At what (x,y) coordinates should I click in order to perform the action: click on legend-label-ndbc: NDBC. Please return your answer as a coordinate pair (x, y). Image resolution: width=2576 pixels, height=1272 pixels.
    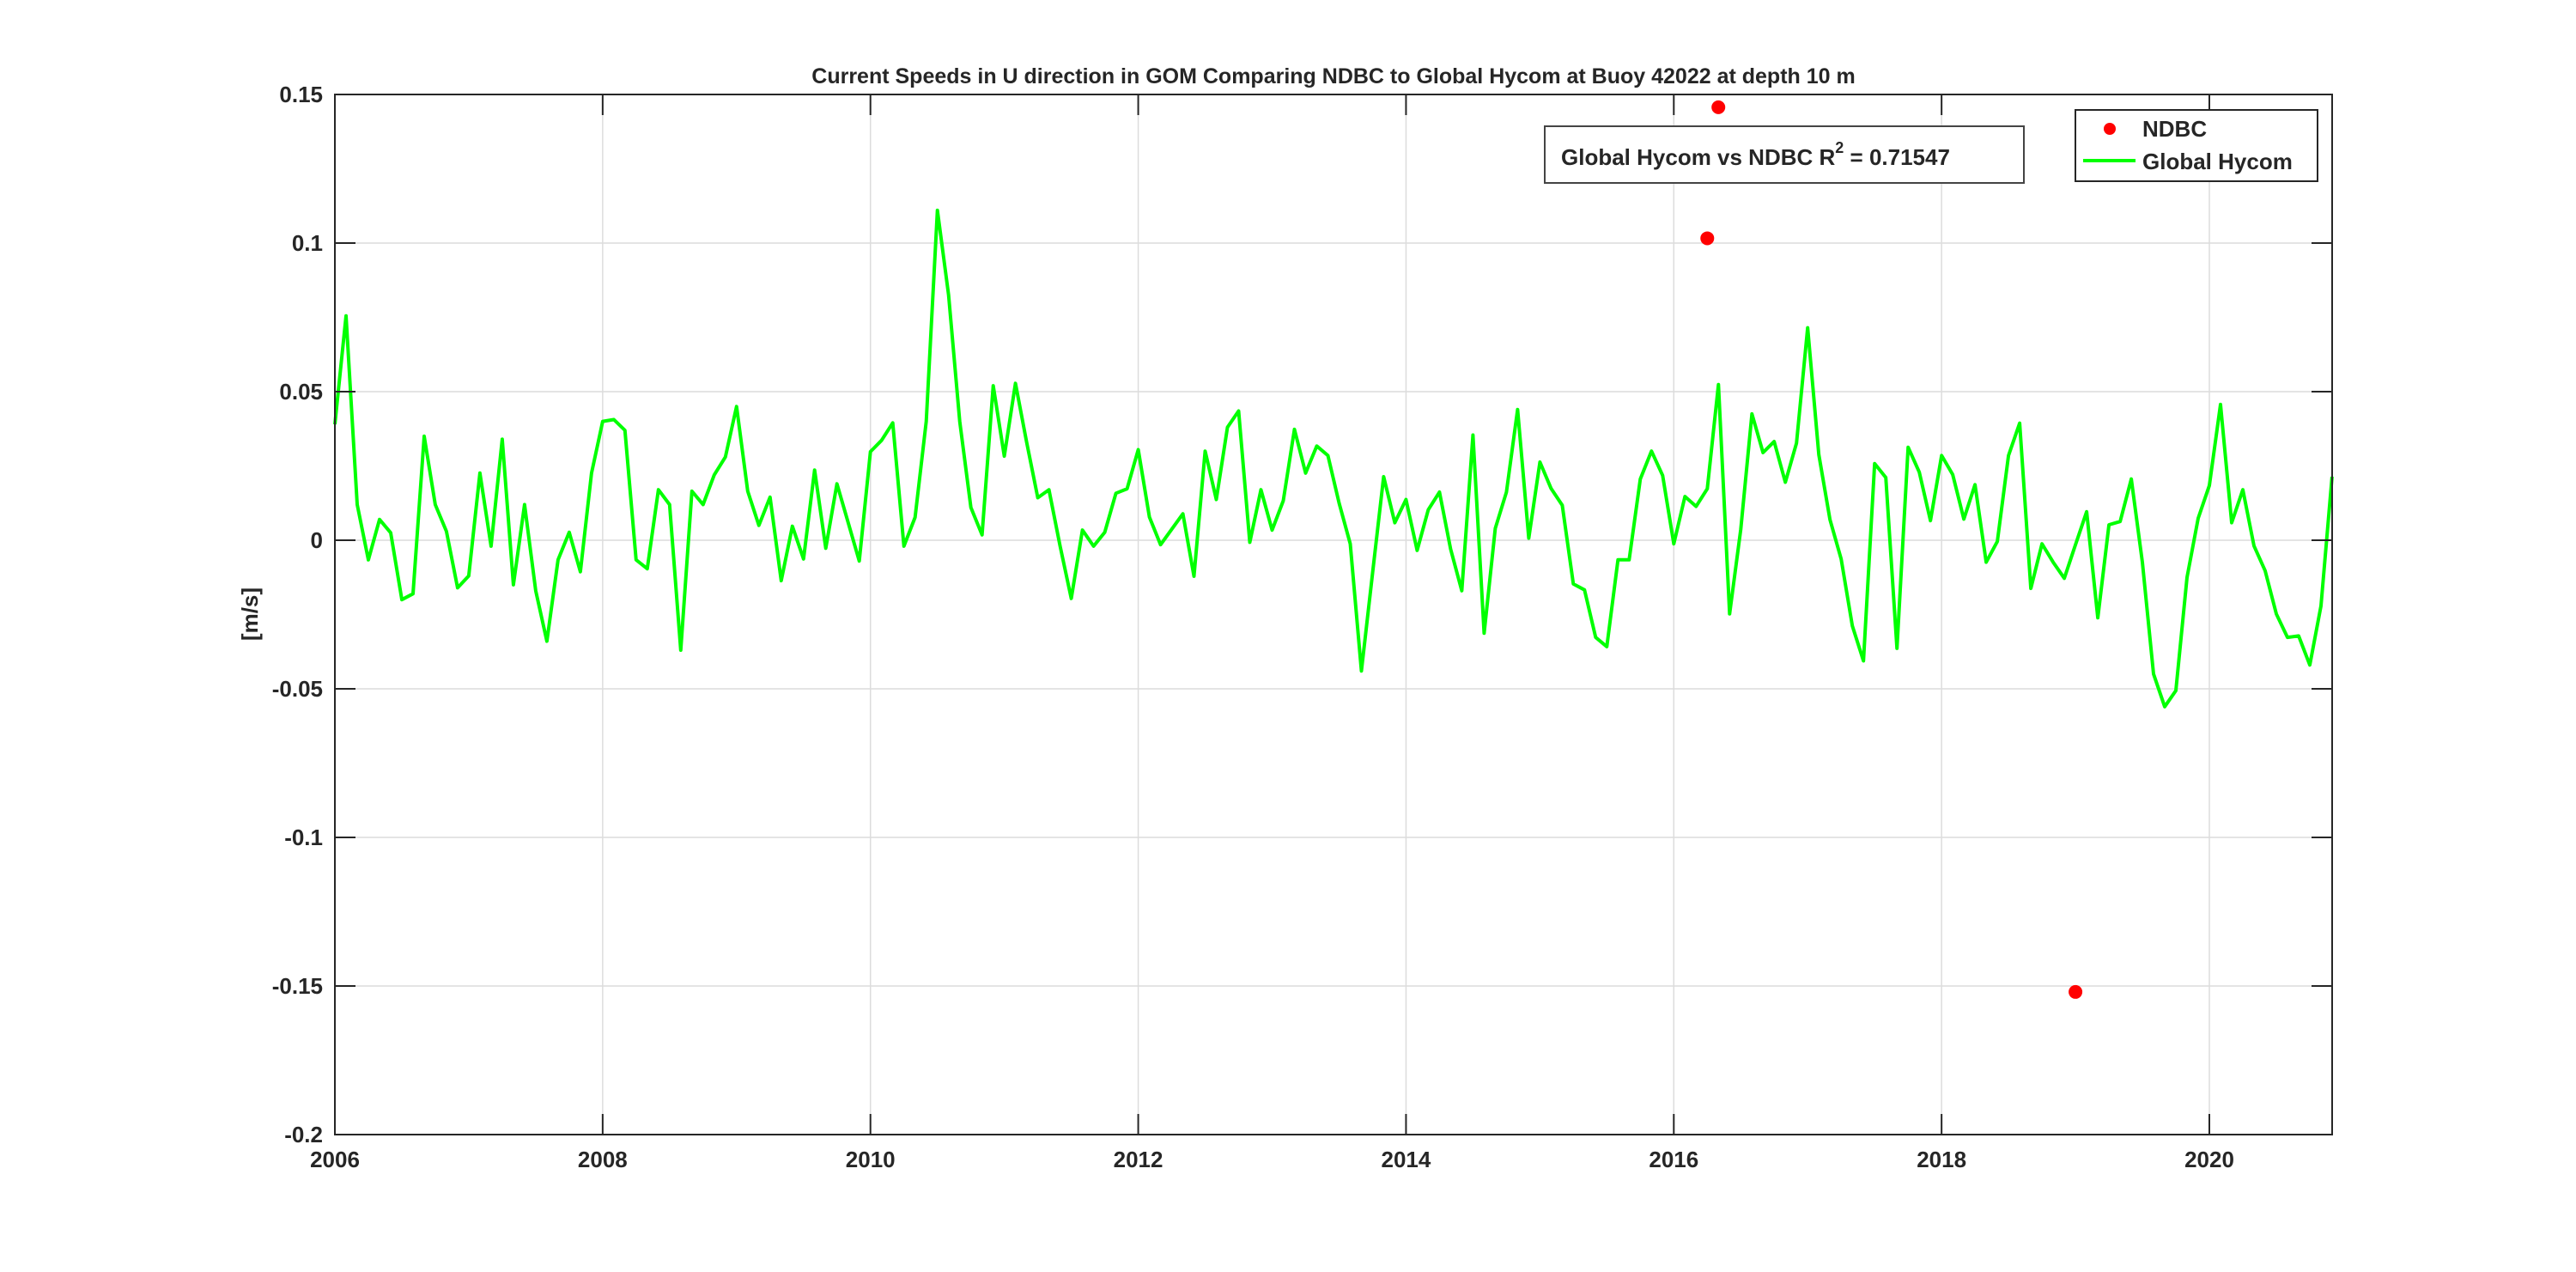
    Looking at the image, I should click on (2174, 129).